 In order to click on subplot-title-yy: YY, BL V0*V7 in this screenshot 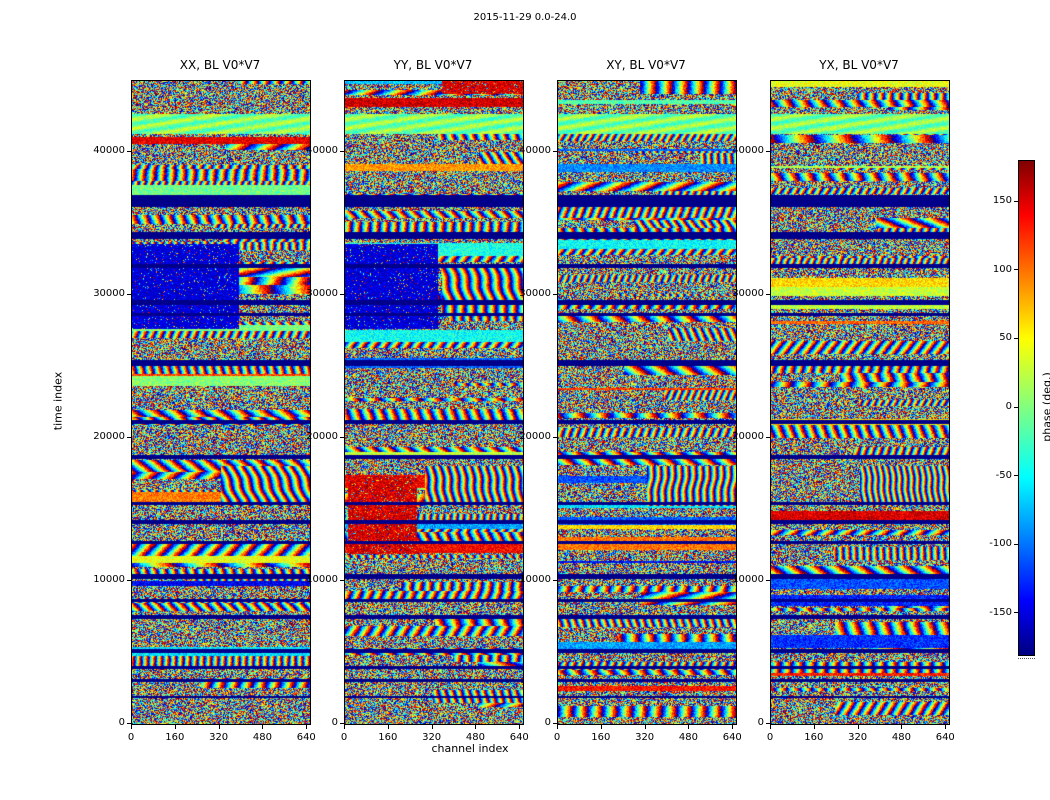, I will do `click(433, 65)`.